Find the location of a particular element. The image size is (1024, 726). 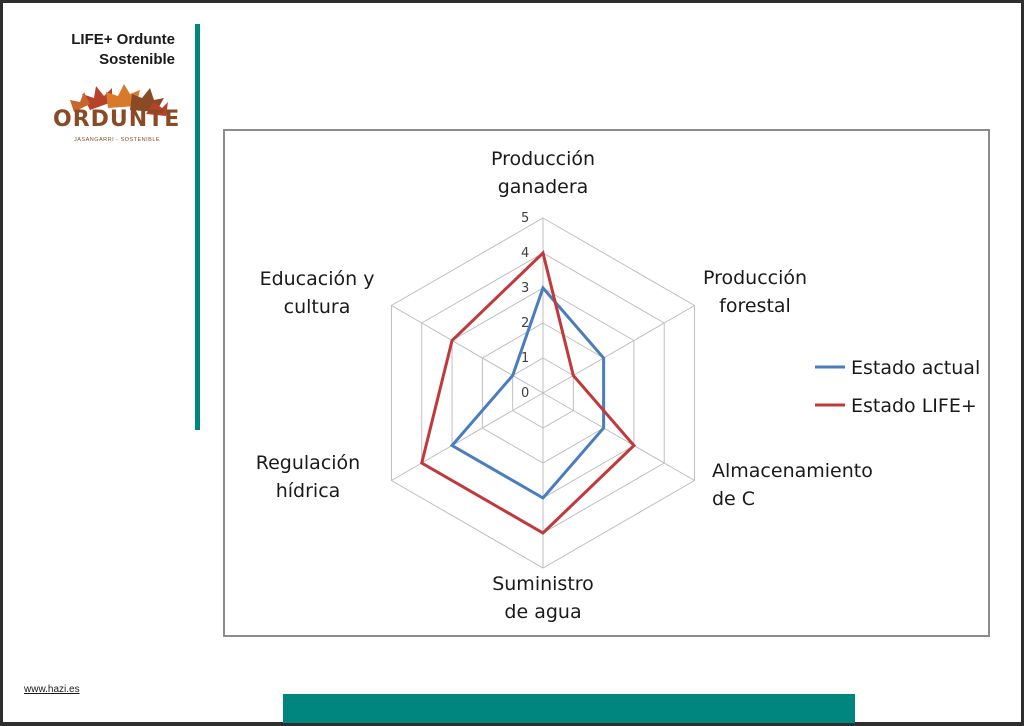

legend-label: Estado actual is located at coordinates (915, 368).